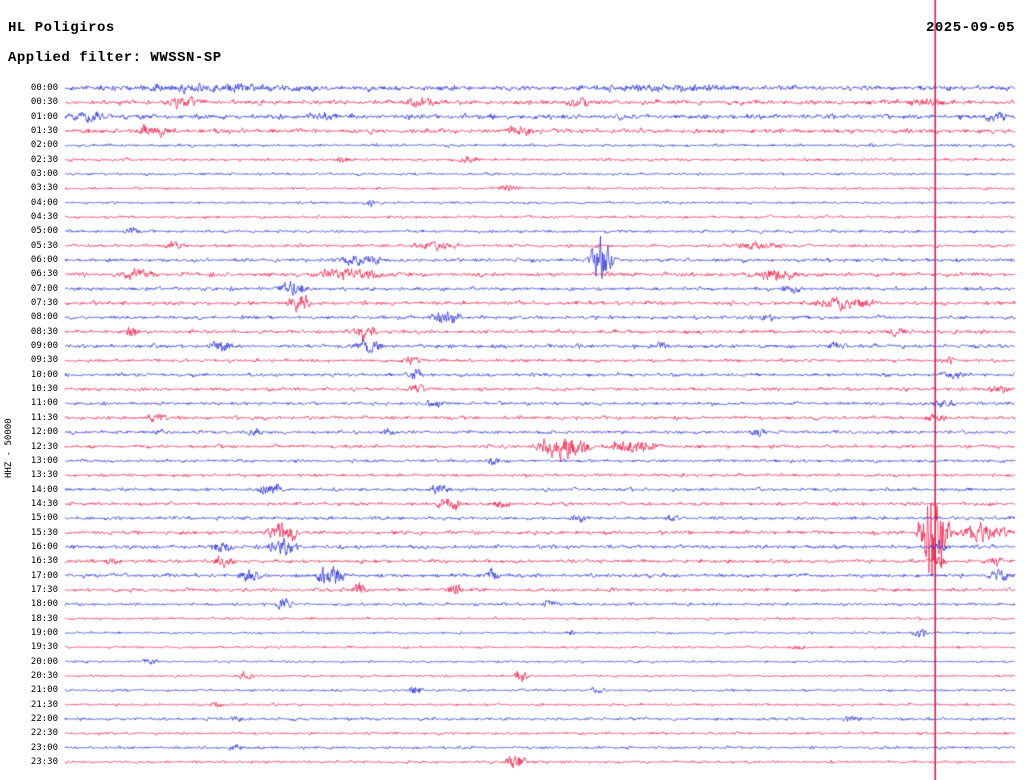  What do you see at coordinates (44, 88) in the screenshot?
I see `time-label: 00:00` at bounding box center [44, 88].